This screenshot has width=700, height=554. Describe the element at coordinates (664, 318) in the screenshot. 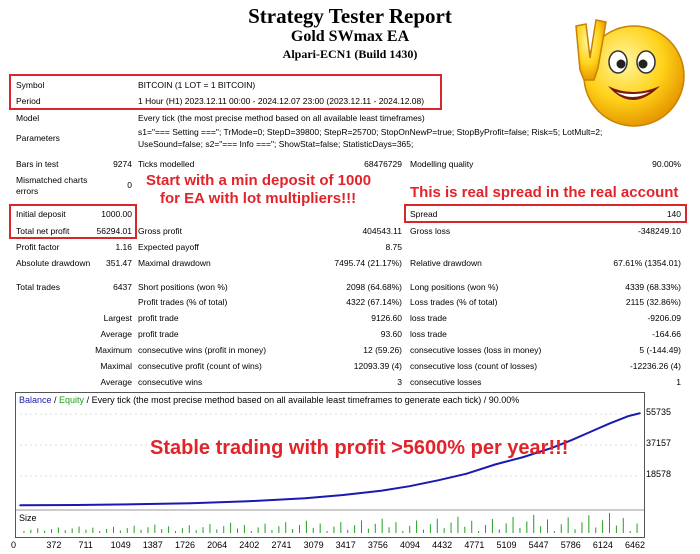

I see `largest-loss-value: -9206.09` at that location.